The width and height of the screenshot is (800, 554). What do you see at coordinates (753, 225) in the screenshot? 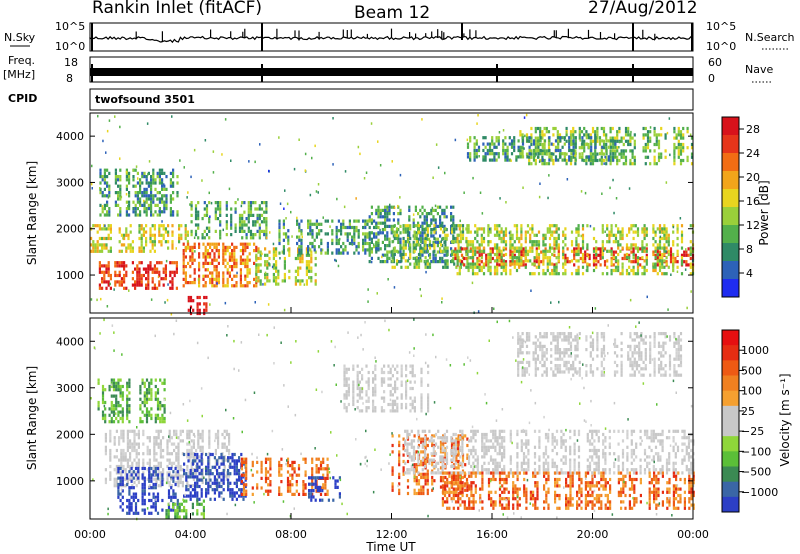
I see `colorbar-tick-label: 12` at bounding box center [753, 225].